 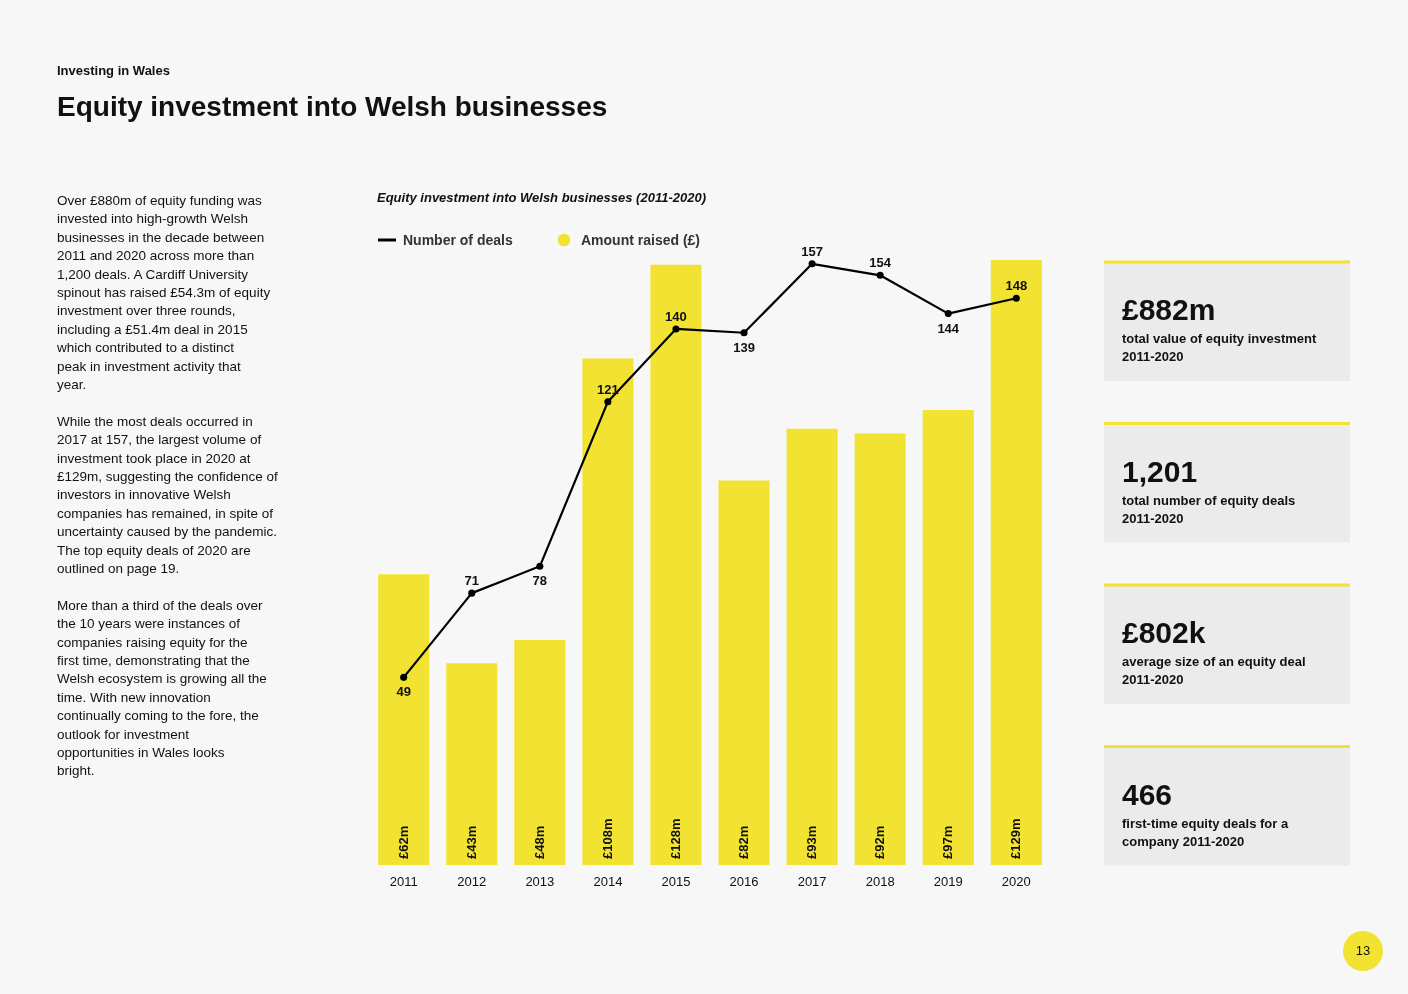 What do you see at coordinates (1016, 881) in the screenshot?
I see `x-tick-label: 2020` at bounding box center [1016, 881].